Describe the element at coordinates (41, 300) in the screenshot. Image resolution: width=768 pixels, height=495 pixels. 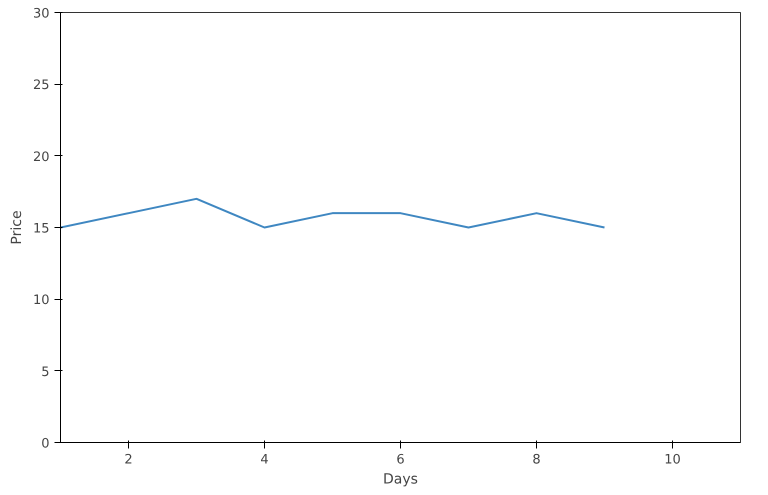
I see `y-tick-label: 10` at that location.